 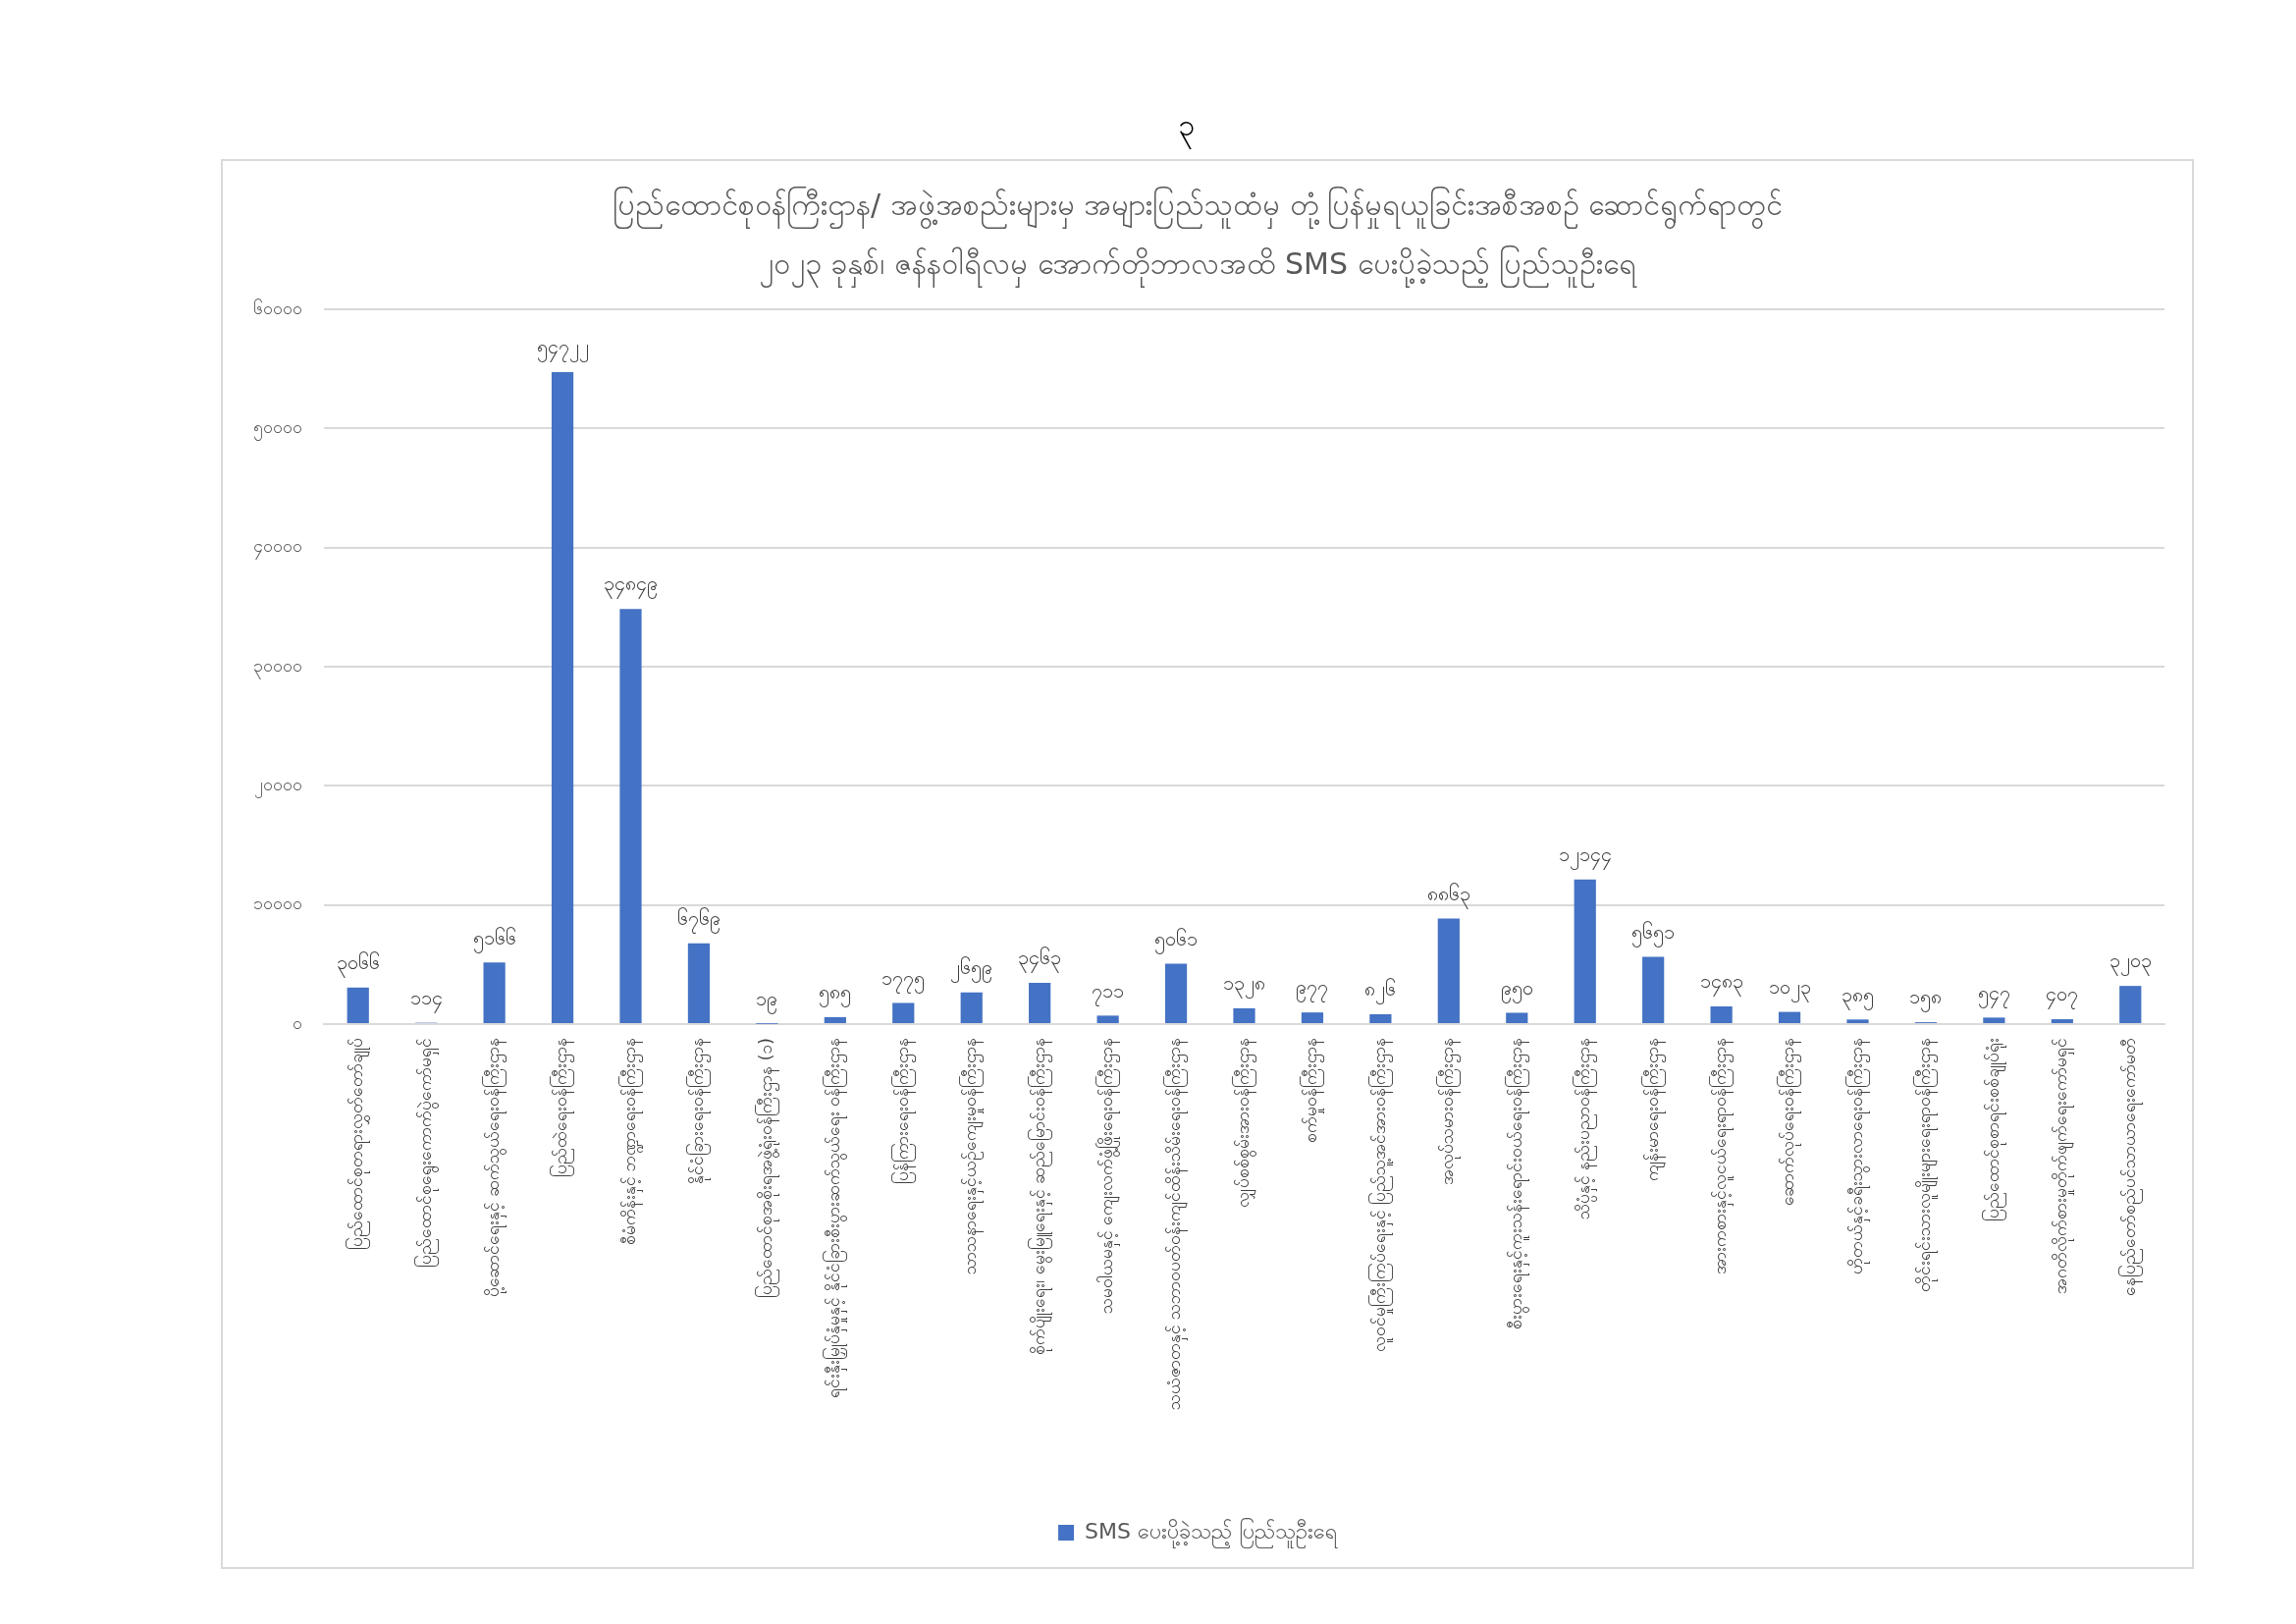 I want to click on data-label: ၃၂၀၃, so click(x=2130, y=962).